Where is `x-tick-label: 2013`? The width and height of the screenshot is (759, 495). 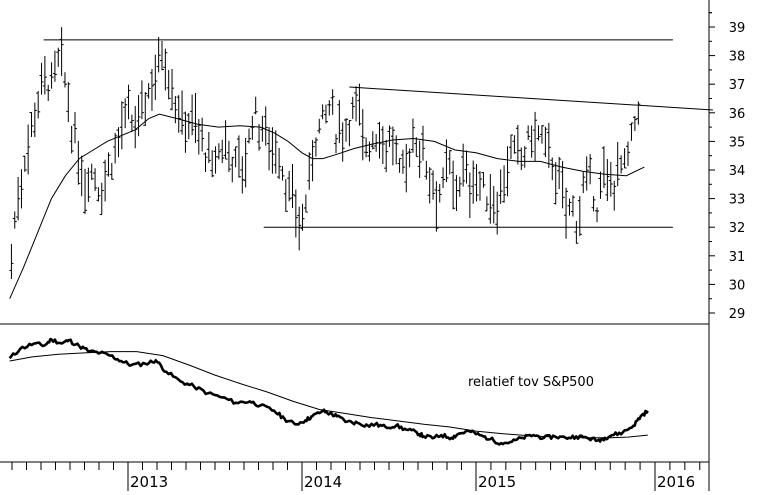 x-tick-label: 2013 is located at coordinates (149, 482).